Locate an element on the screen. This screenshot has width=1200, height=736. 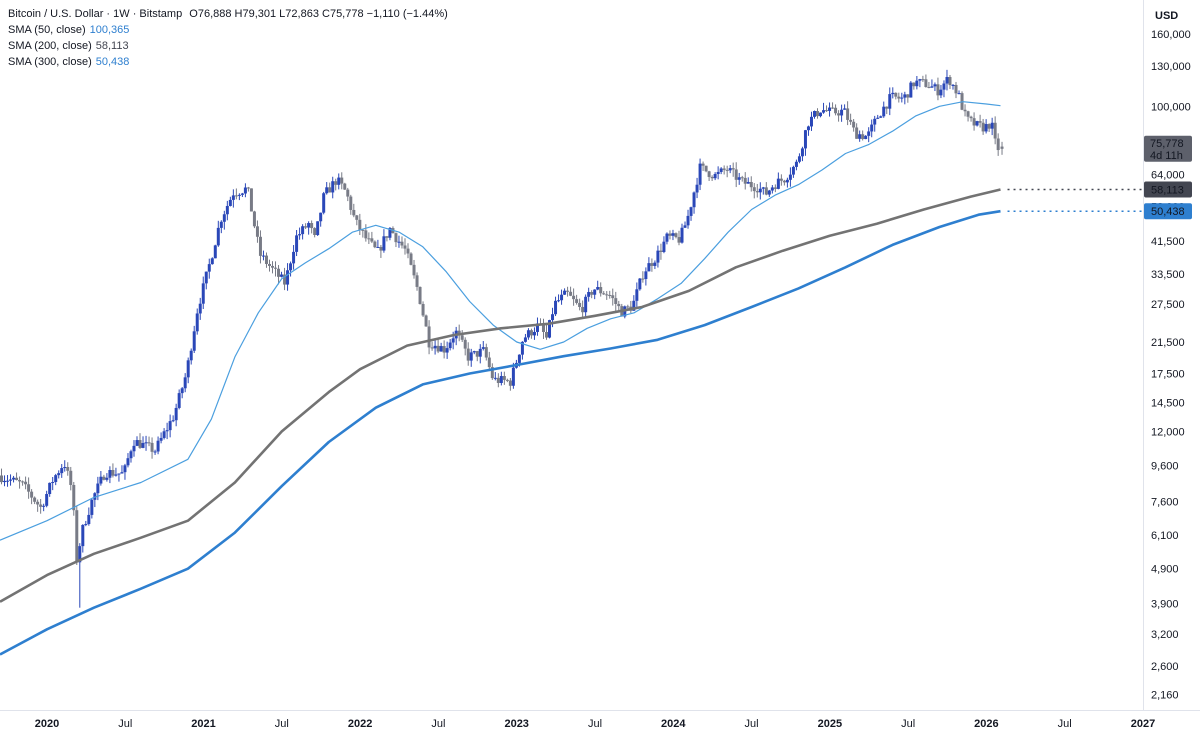
legend-sma200-label: SMA (200, close) is located at coordinates (50, 46).